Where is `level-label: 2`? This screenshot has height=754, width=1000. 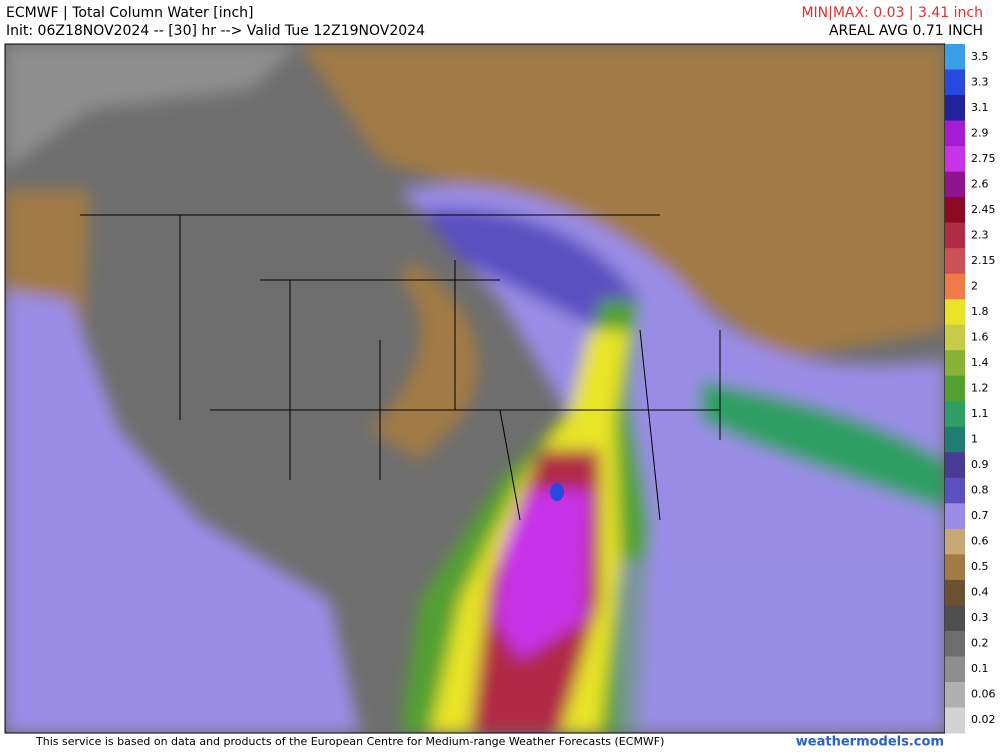 level-label: 2 is located at coordinates (974, 285).